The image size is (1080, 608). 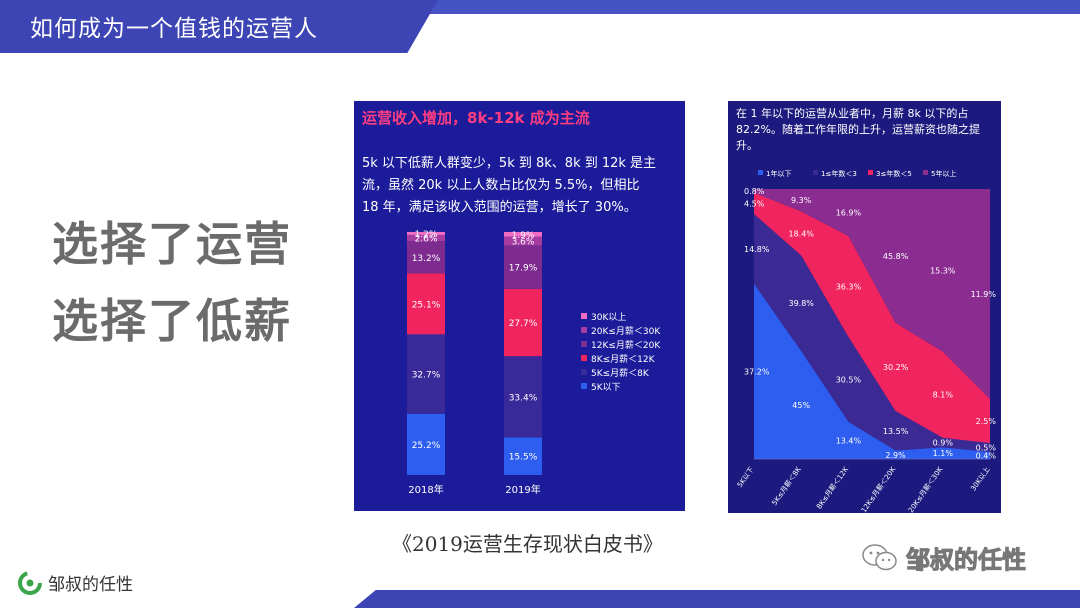 I want to click on area-value-label: 14.8%, so click(x=757, y=249).